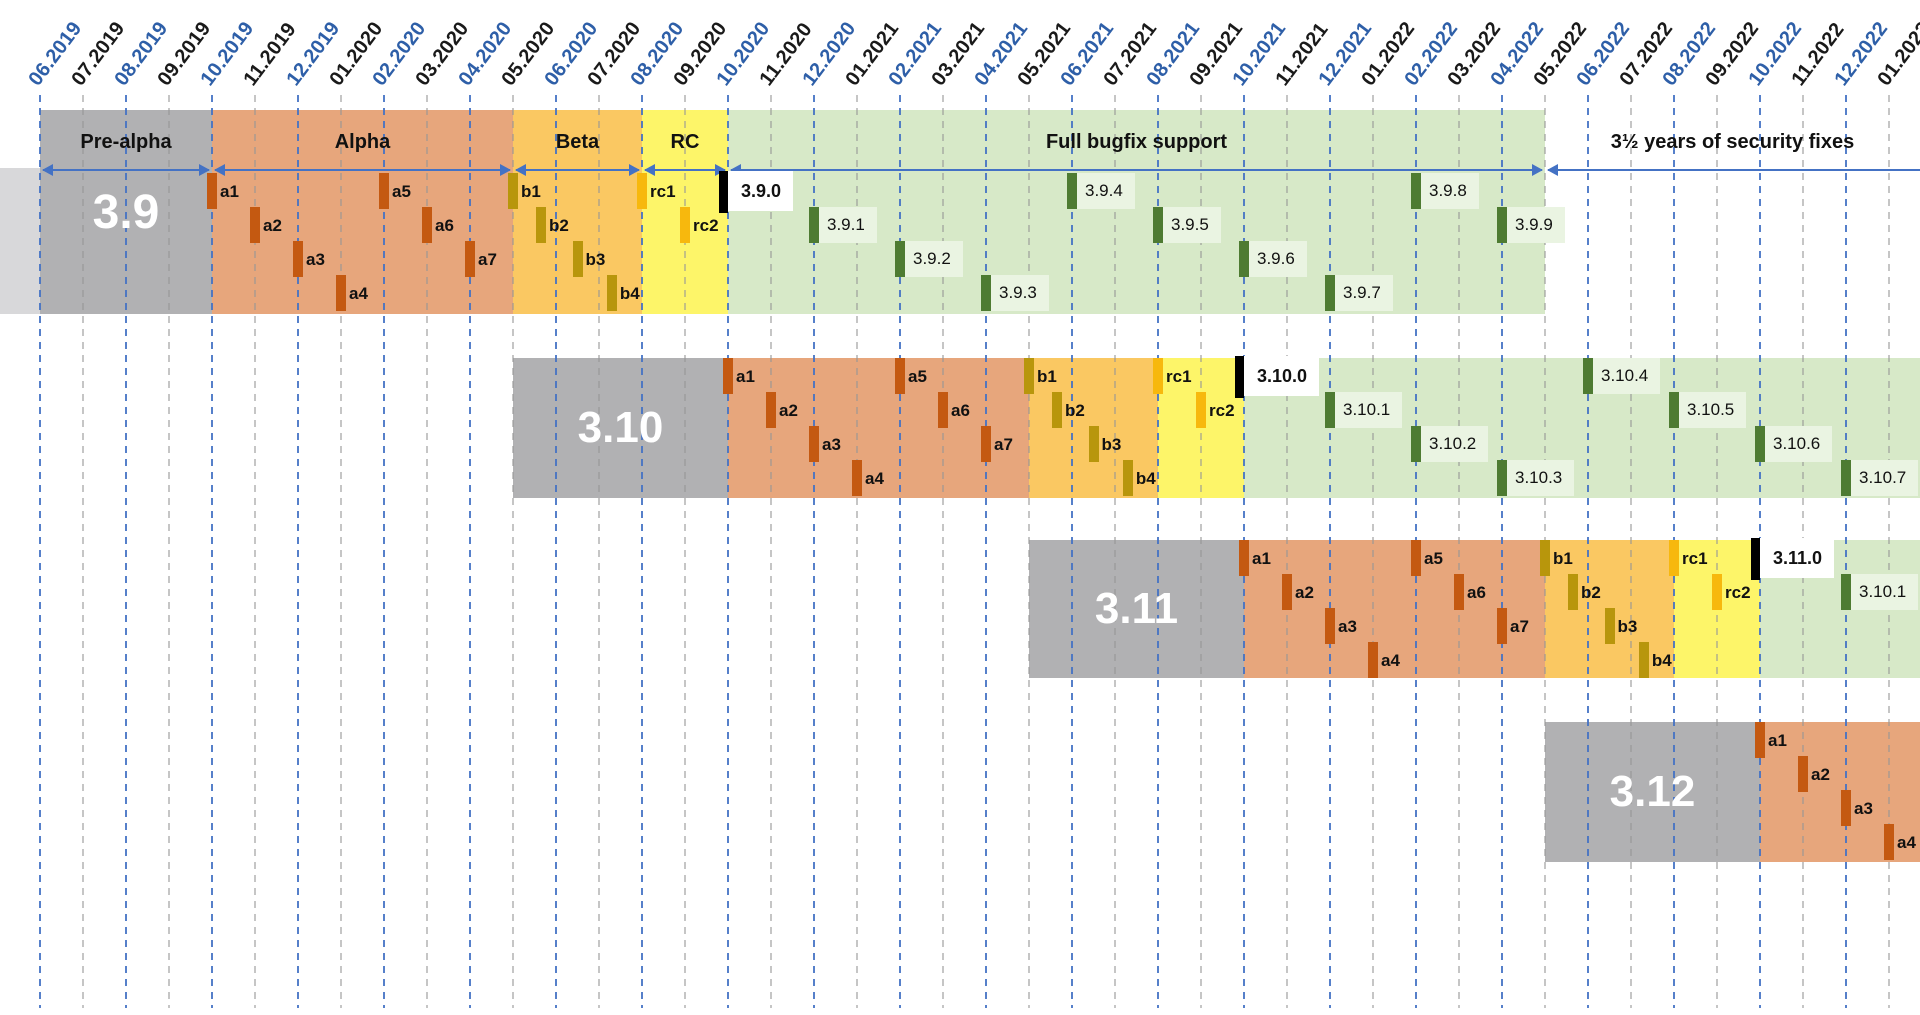 The width and height of the screenshot is (1920, 1015). Describe the element at coordinates (1445, 191) in the screenshot. I see `bugfix-label-box: 3.9.8` at that location.